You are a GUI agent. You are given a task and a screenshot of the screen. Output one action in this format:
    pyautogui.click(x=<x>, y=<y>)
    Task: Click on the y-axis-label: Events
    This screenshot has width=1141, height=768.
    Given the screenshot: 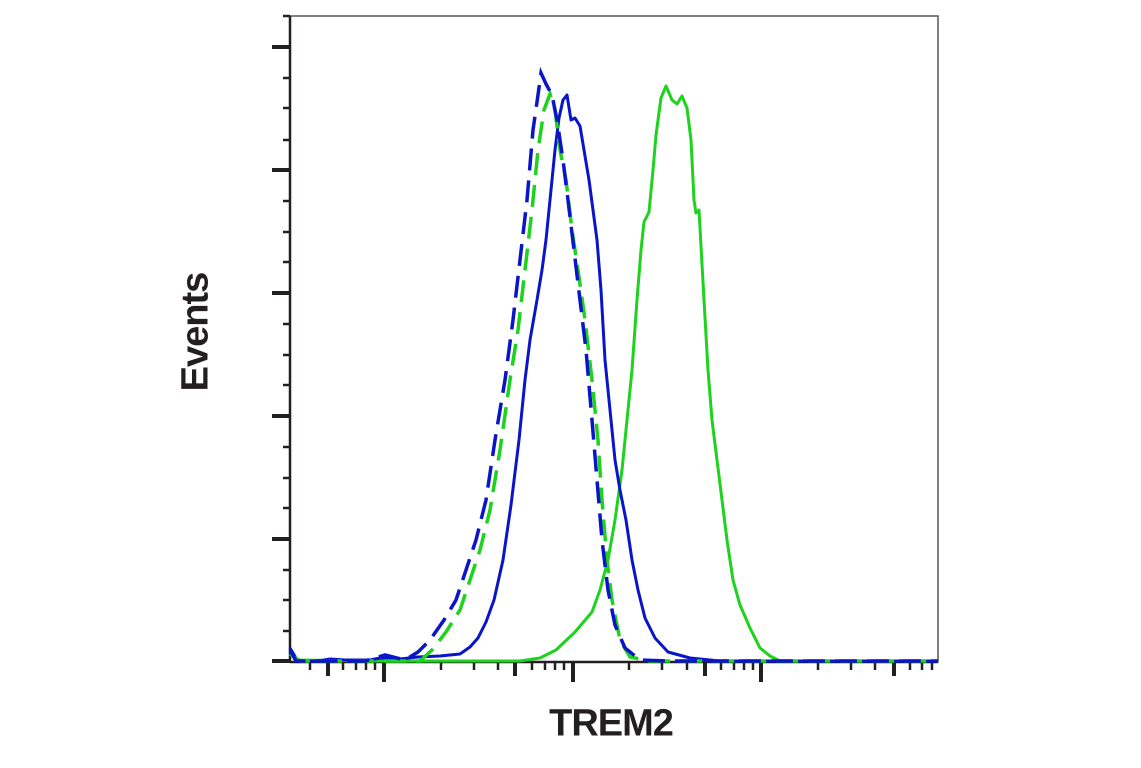 What is the action you would take?
    pyautogui.click(x=195, y=332)
    